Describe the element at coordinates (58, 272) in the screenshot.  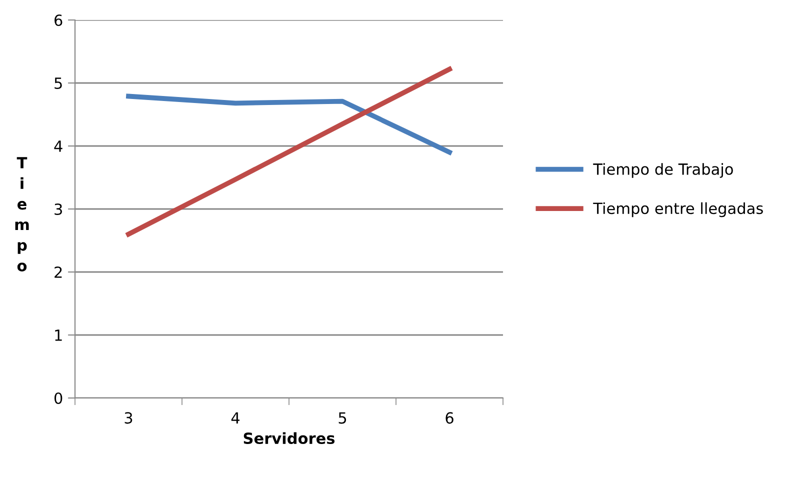
I see `y-tick-label: 2` at that location.